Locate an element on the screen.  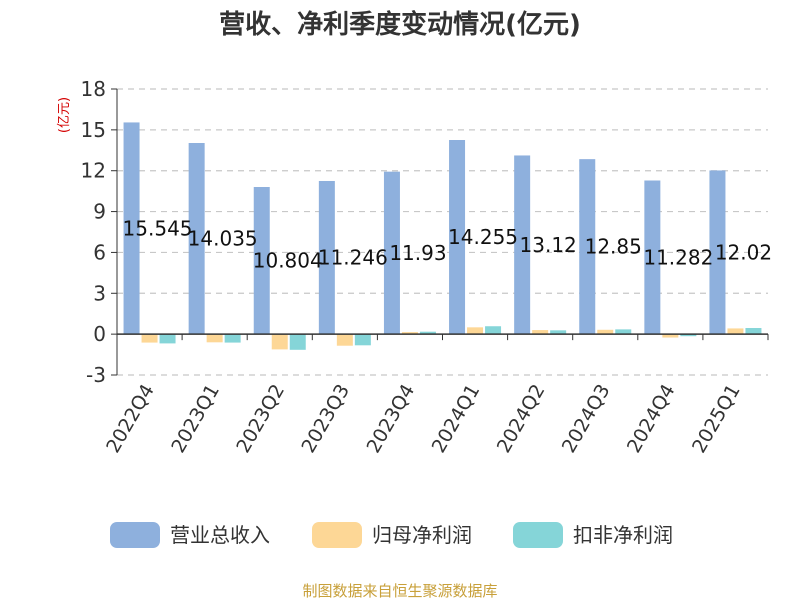
y-tick-label: 18 is located at coordinates (93, 89).